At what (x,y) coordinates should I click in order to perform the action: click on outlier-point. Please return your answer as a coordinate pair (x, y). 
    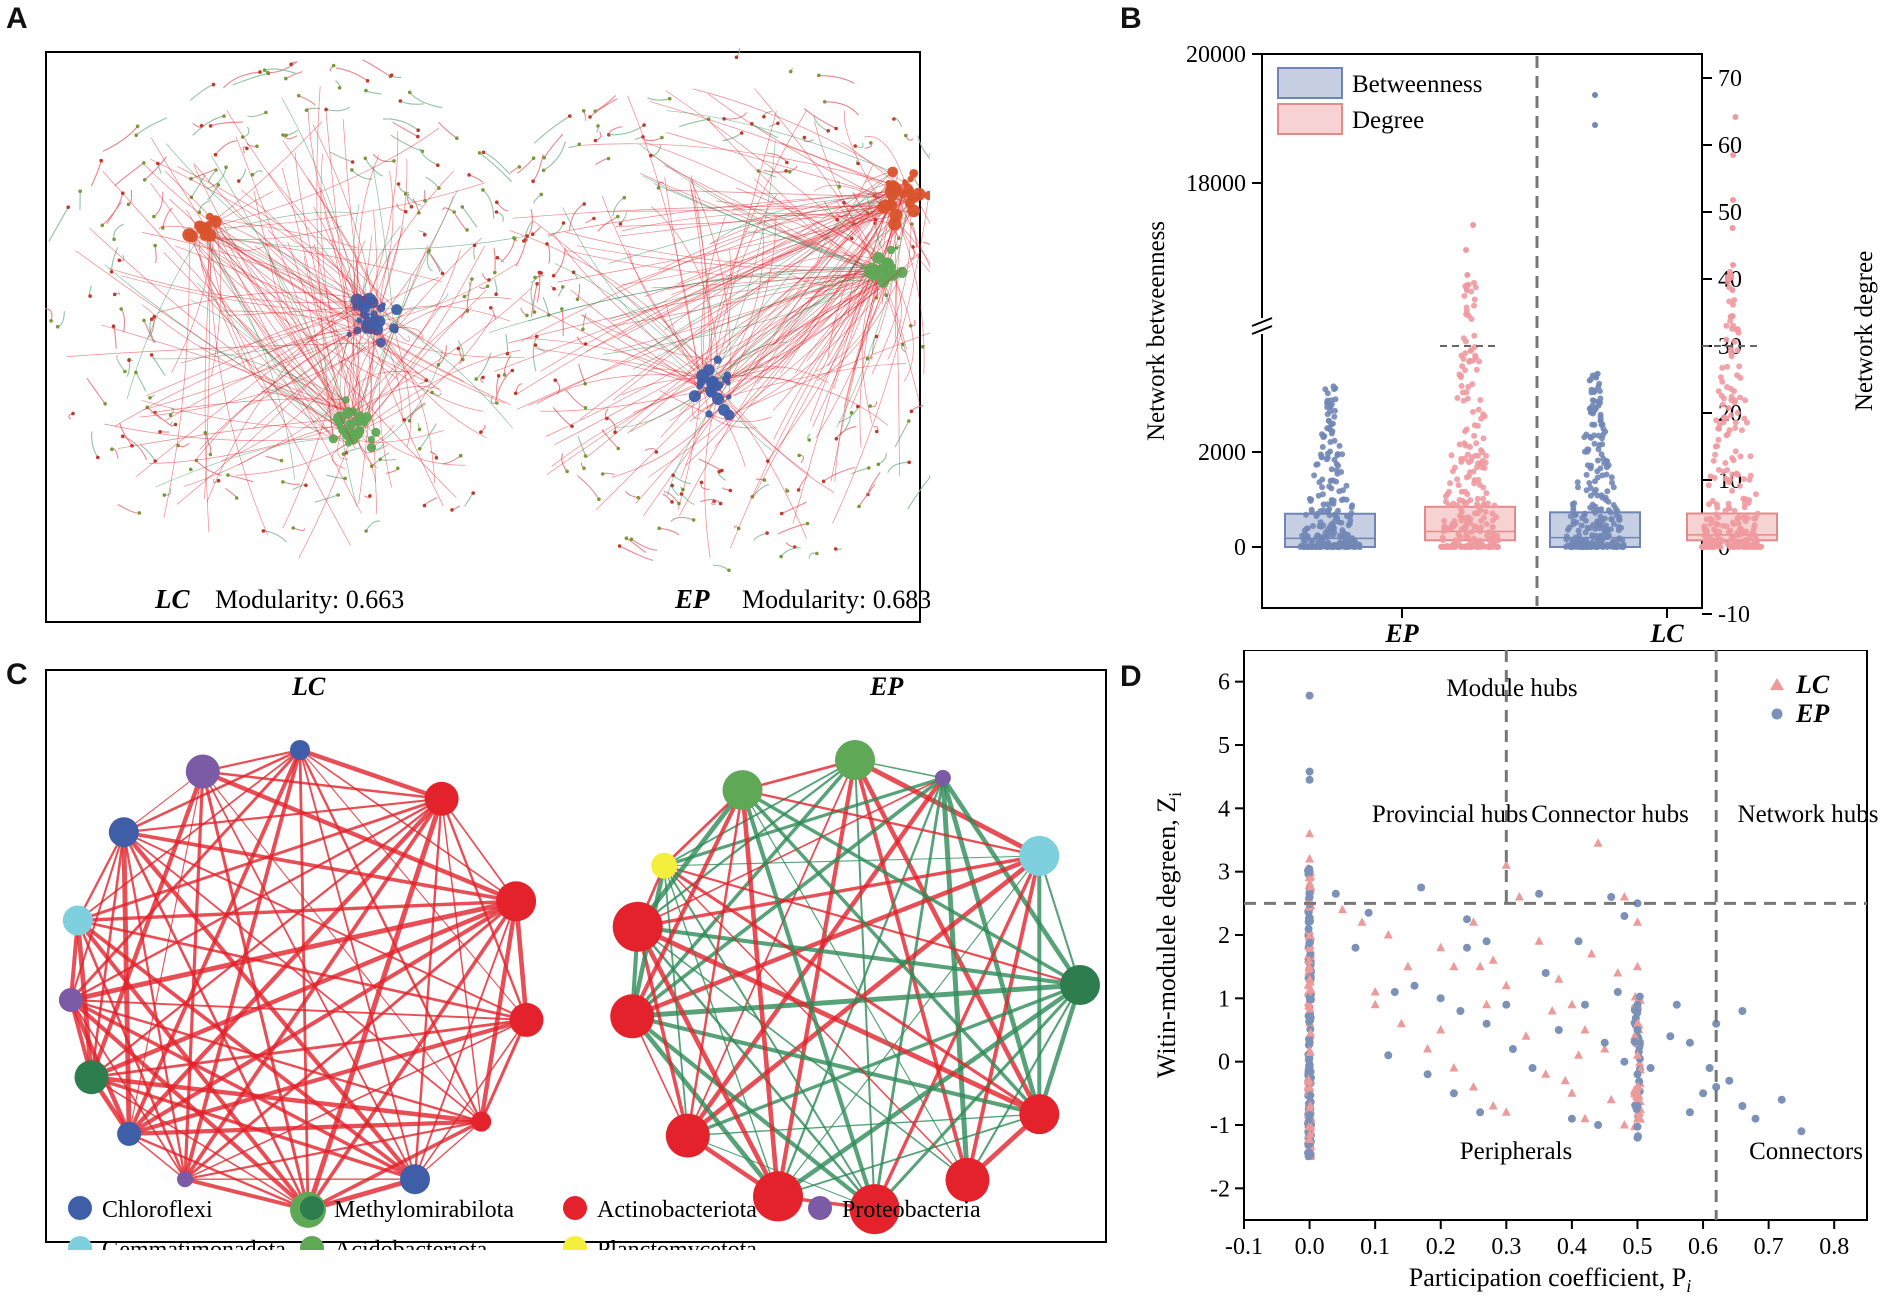
    Looking at the image, I should click on (1733, 200).